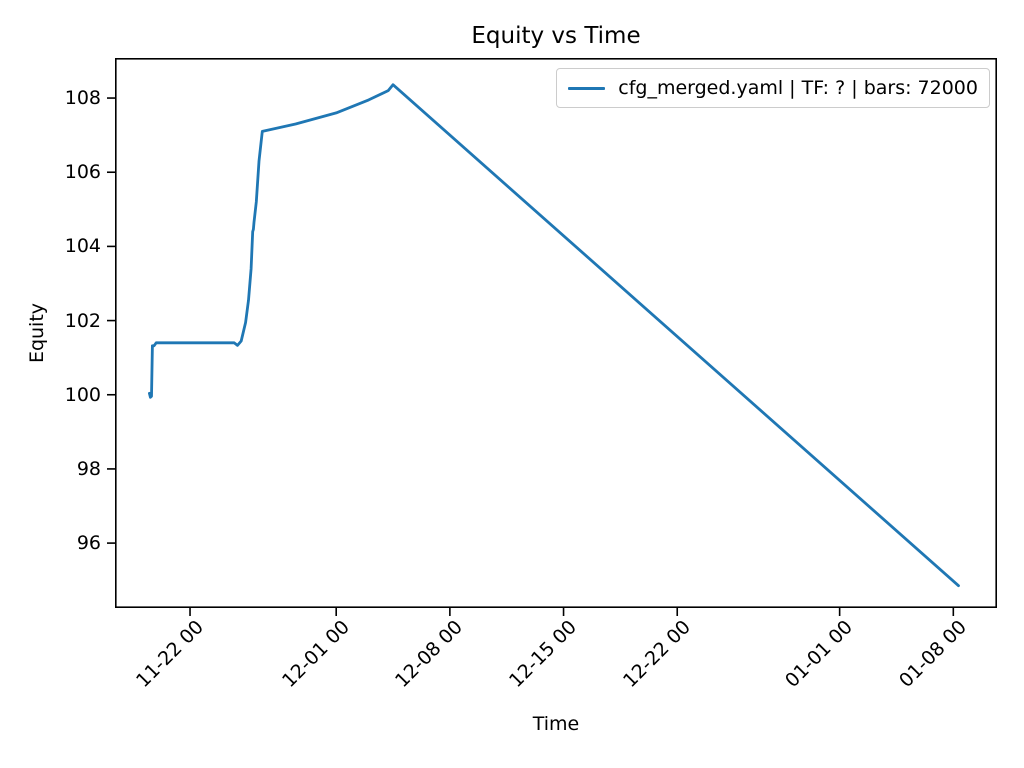  I want to click on x-tick-label: 12-15 00, so click(543, 654).